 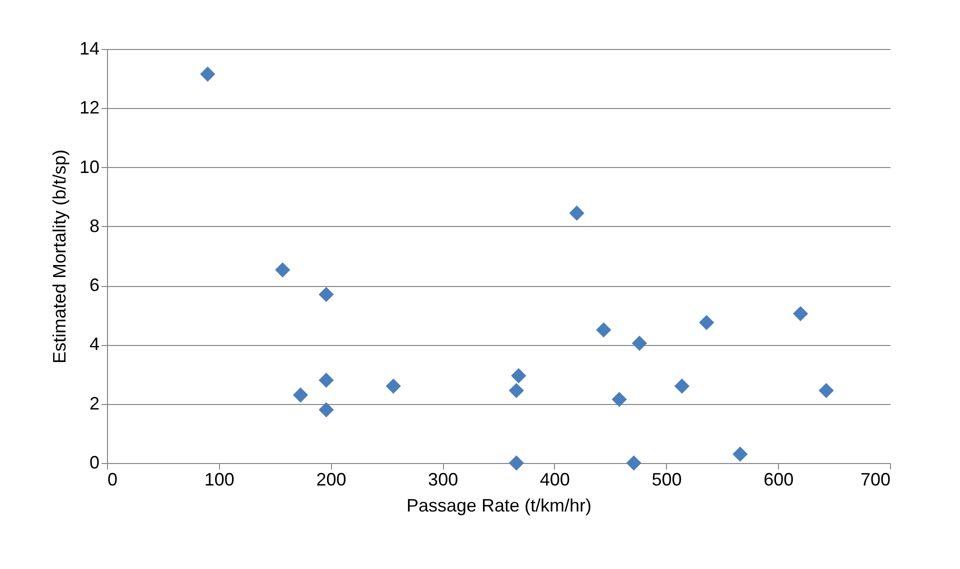 I want to click on y-tick-label: 0, so click(x=94, y=462).